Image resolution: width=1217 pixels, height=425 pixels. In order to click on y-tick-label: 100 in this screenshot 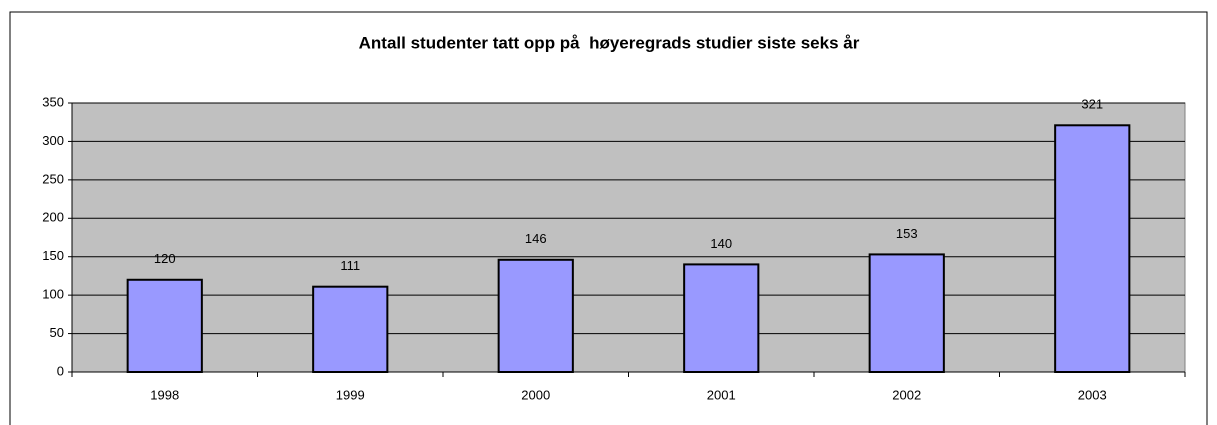, I will do `click(53, 294)`.